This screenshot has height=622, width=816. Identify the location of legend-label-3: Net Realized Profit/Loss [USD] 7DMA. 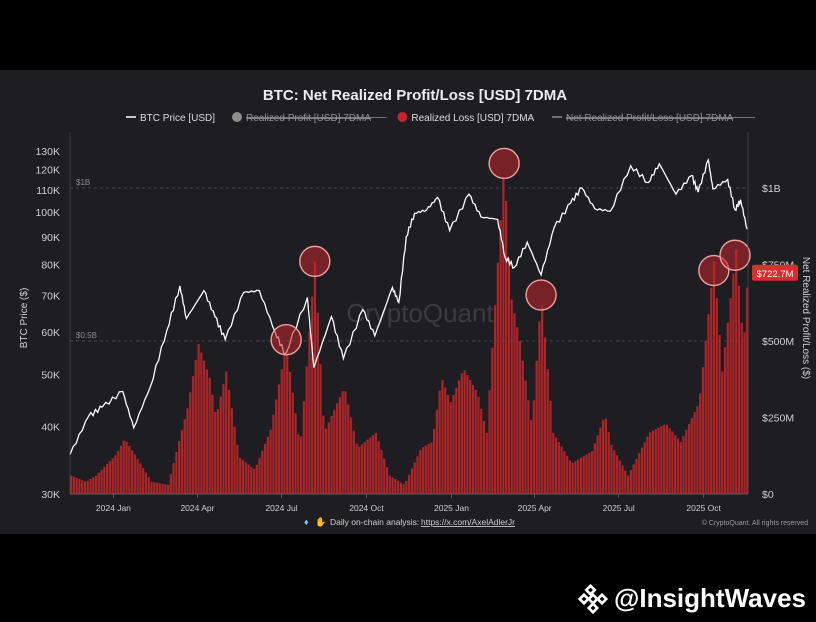
(650, 118).